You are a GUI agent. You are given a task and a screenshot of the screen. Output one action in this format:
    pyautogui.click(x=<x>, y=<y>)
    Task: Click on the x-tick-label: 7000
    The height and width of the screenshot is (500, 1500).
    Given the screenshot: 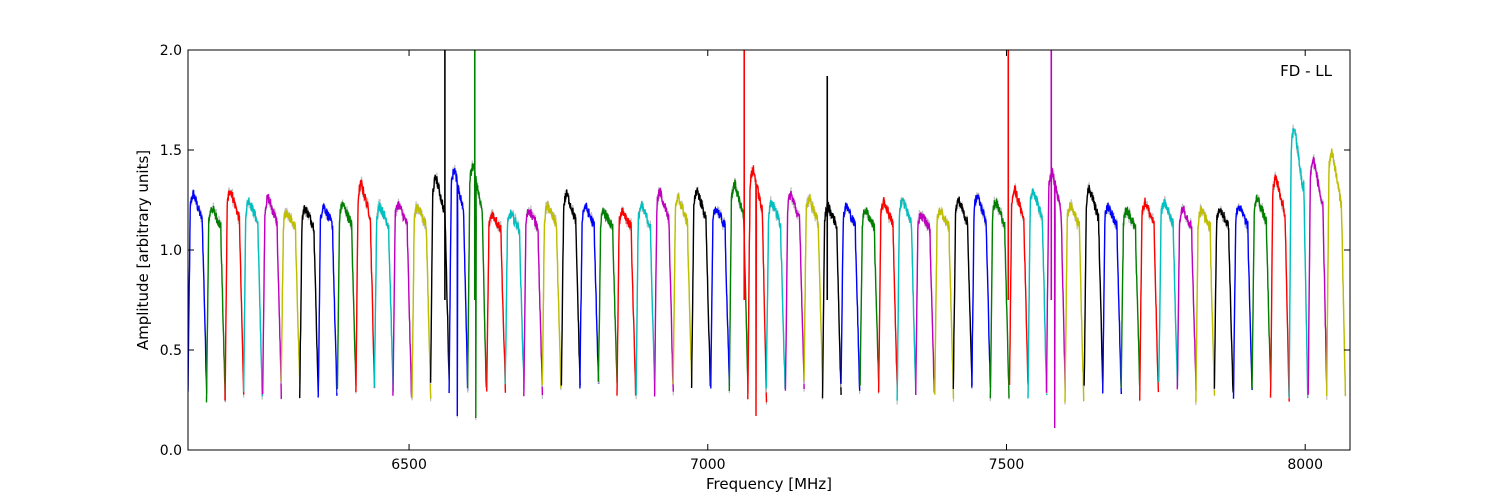 What is the action you would take?
    pyautogui.click(x=708, y=465)
    